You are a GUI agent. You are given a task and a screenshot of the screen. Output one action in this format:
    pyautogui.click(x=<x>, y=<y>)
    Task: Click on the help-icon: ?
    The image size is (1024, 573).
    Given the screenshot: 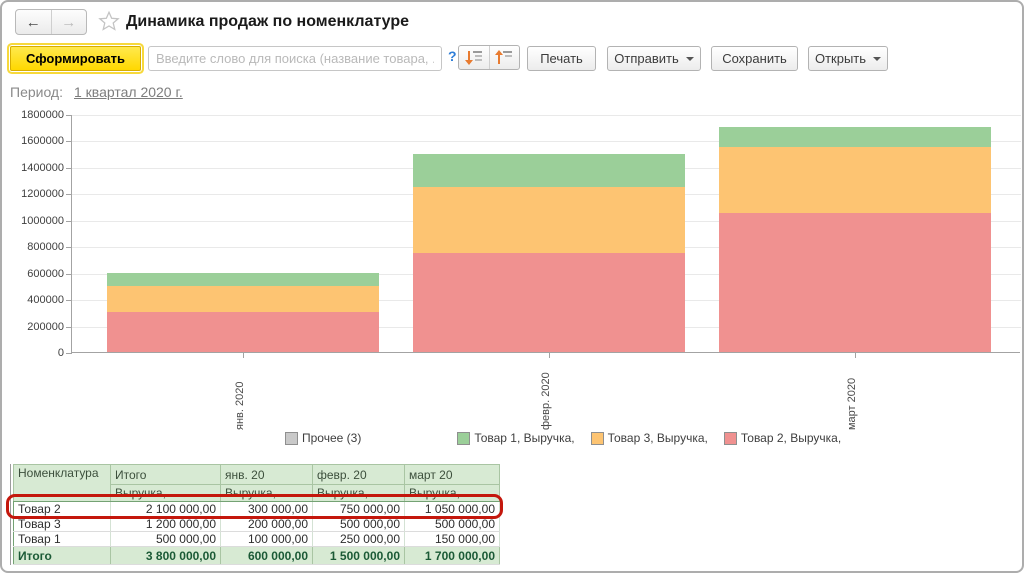 What is the action you would take?
    pyautogui.click(x=452, y=56)
    